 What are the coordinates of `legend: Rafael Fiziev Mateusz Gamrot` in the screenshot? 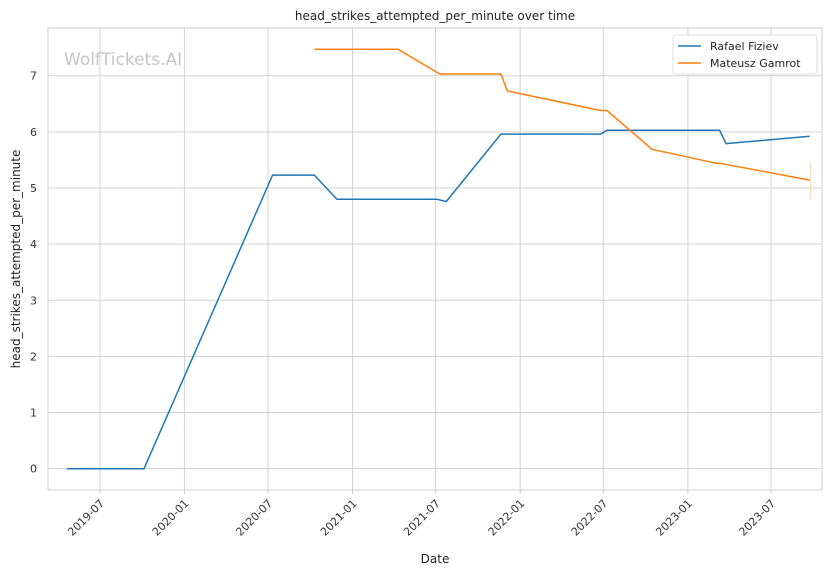 It's located at (745, 54).